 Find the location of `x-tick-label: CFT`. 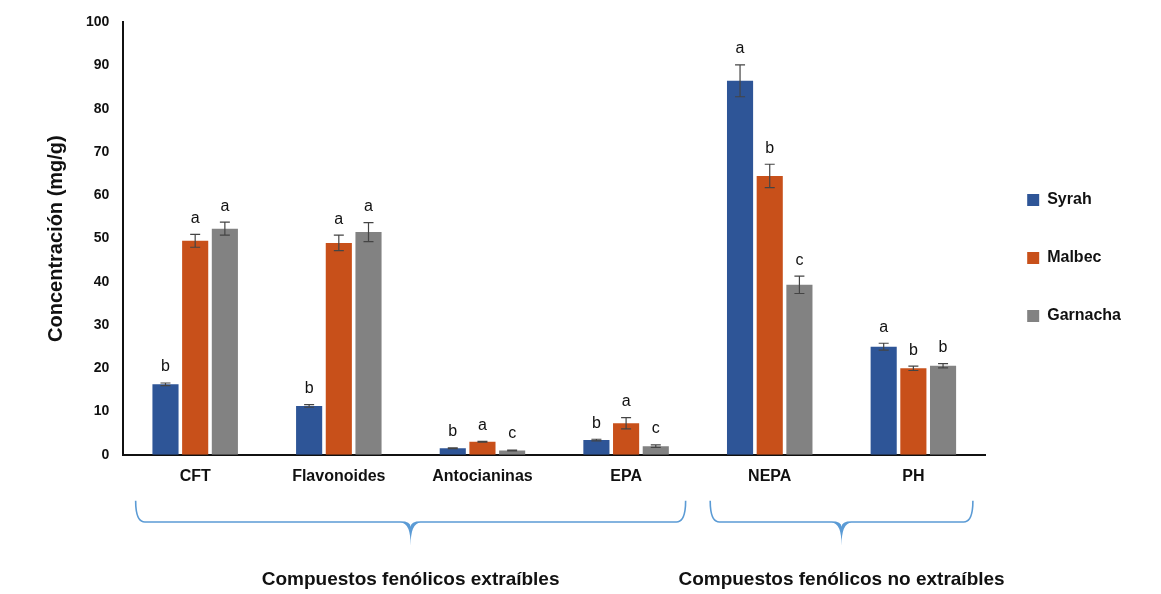

x-tick-label: CFT is located at coordinates (195, 475).